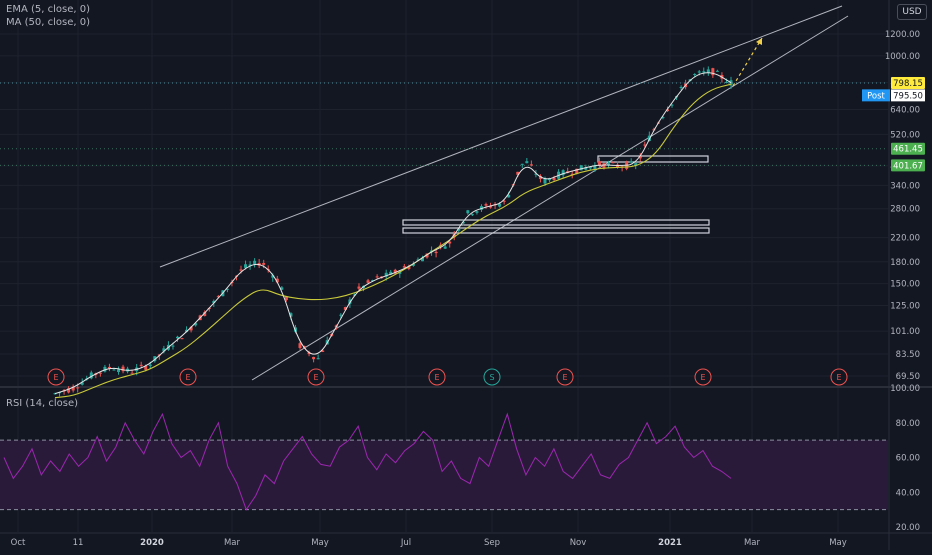 This screenshot has height=555, width=932. Describe the element at coordinates (232, 543) in the screenshot. I see `time-axis-tick: Mar` at that location.